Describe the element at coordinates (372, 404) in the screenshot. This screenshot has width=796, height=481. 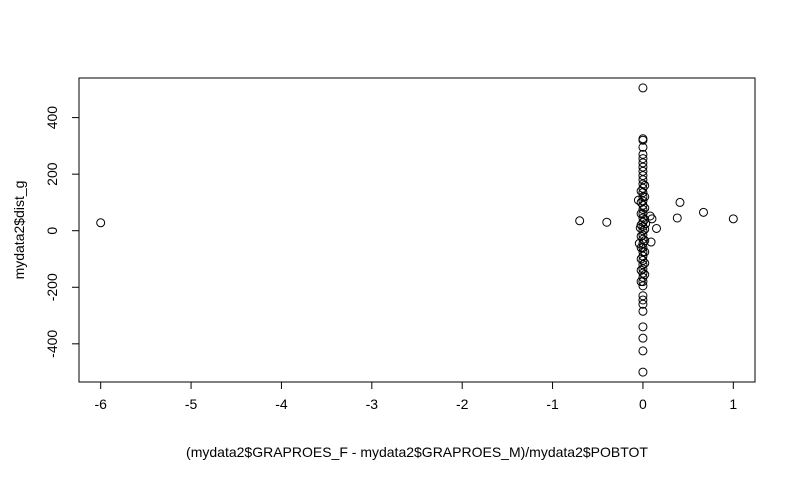
I see `x-tick-label: -3` at that location.